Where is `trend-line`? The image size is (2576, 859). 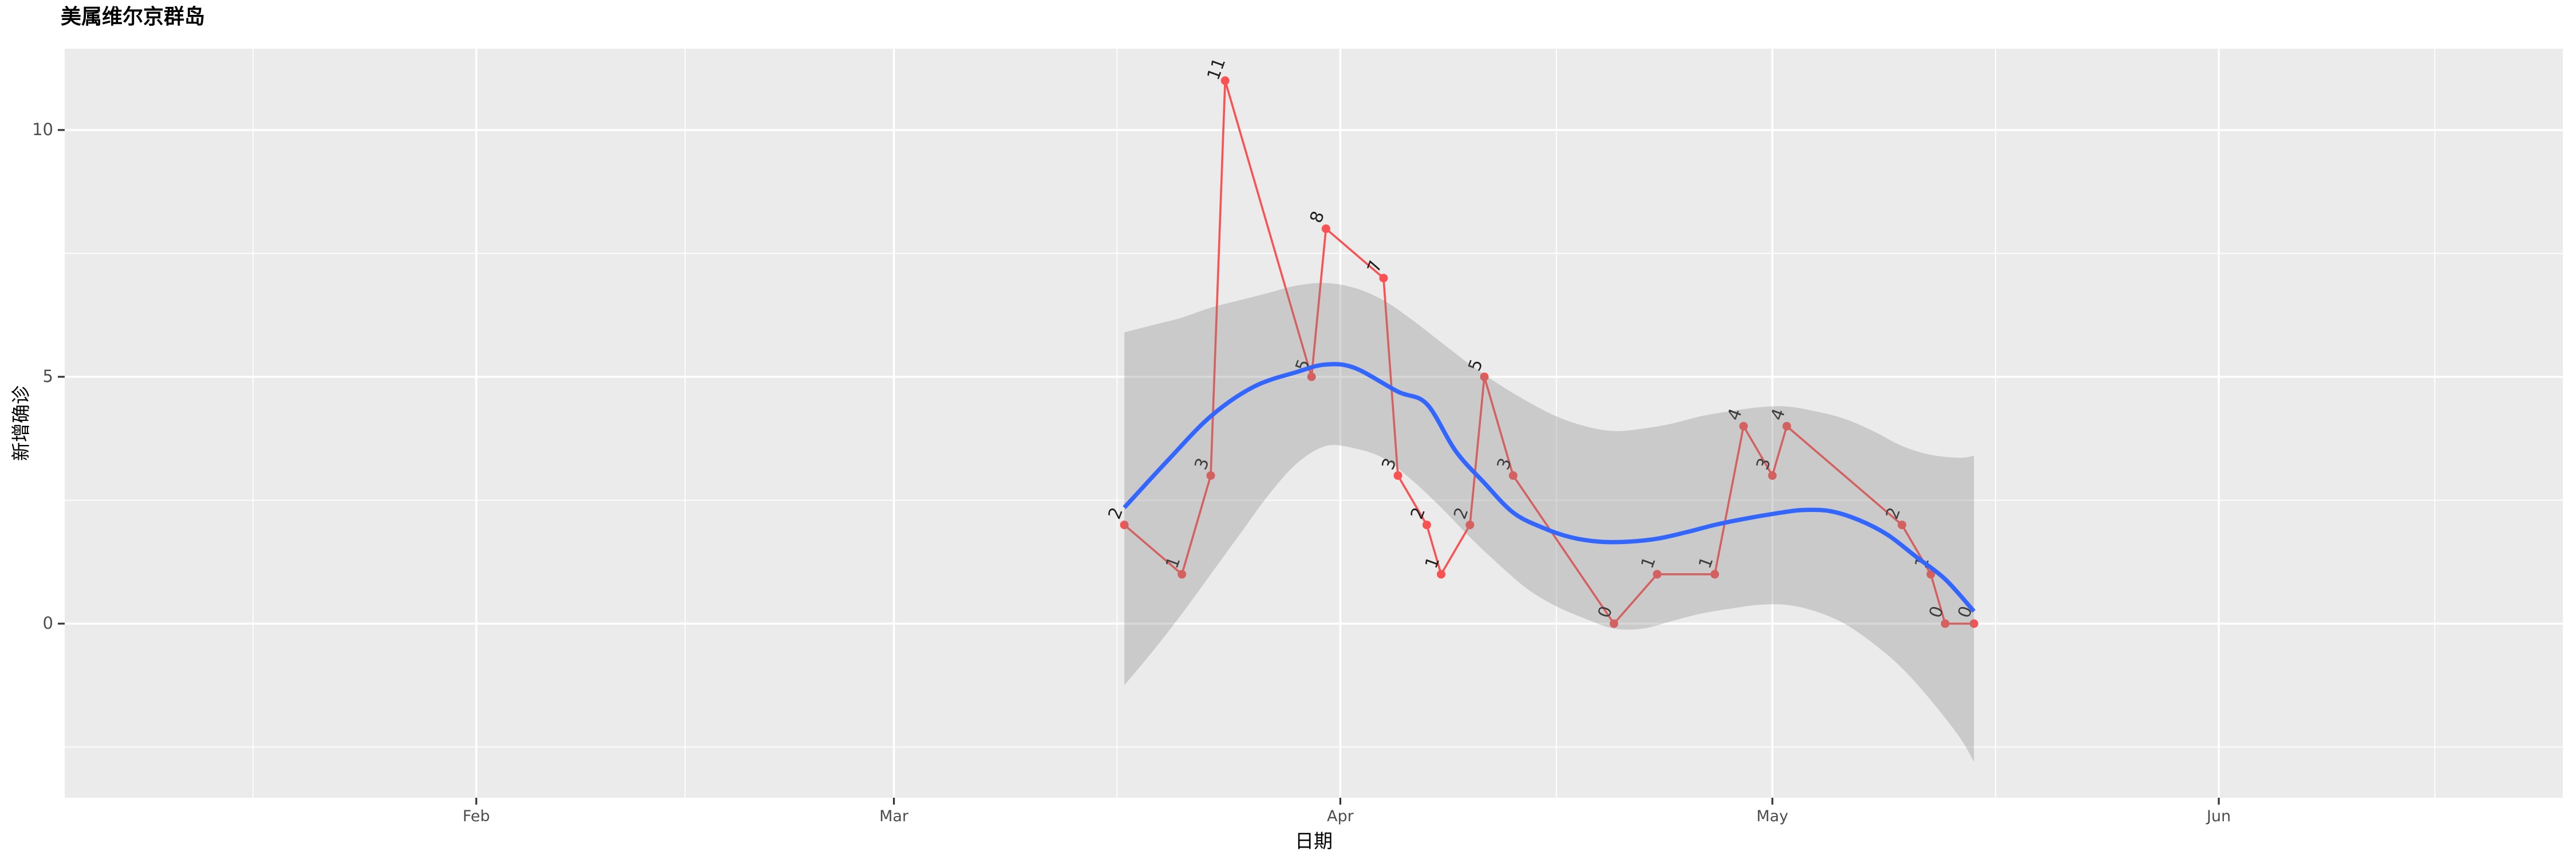
trend-line is located at coordinates (1549, 487).